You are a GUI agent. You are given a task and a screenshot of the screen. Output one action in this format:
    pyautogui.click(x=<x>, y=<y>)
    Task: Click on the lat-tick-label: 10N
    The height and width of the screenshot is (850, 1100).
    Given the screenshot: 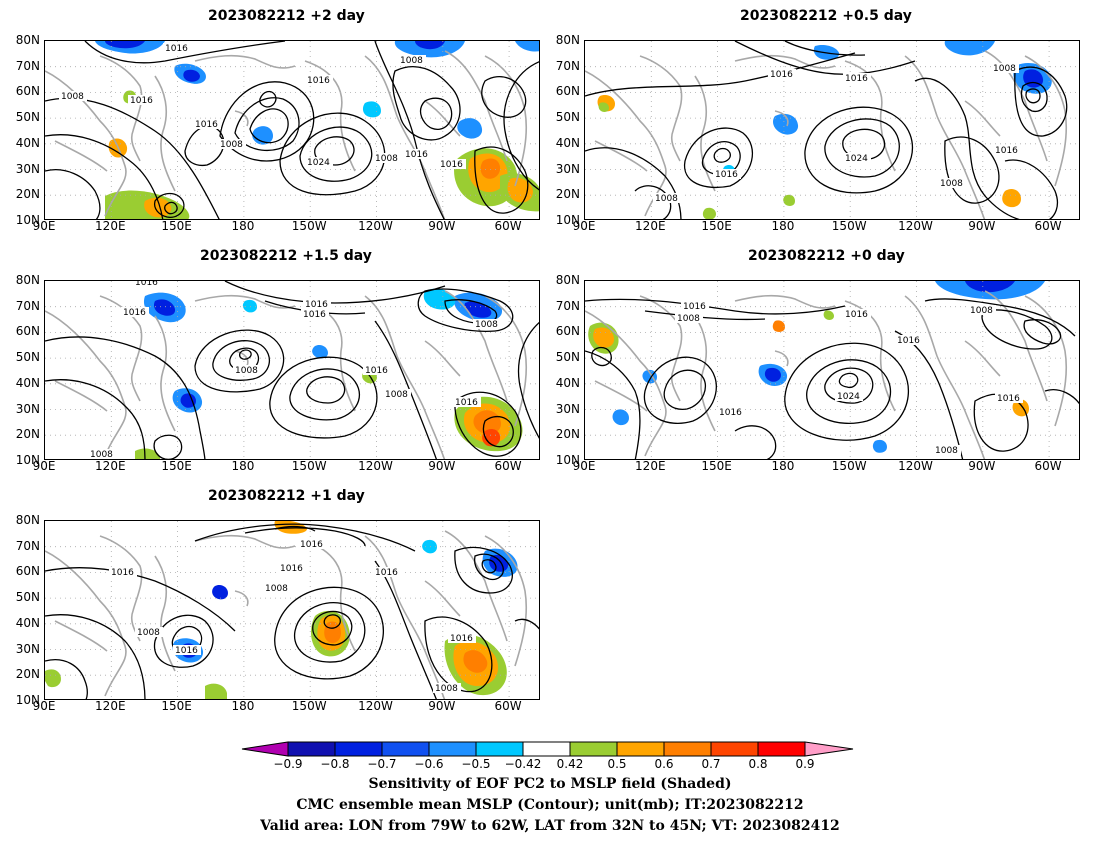 What is the action you would take?
    pyautogui.click(x=27, y=459)
    